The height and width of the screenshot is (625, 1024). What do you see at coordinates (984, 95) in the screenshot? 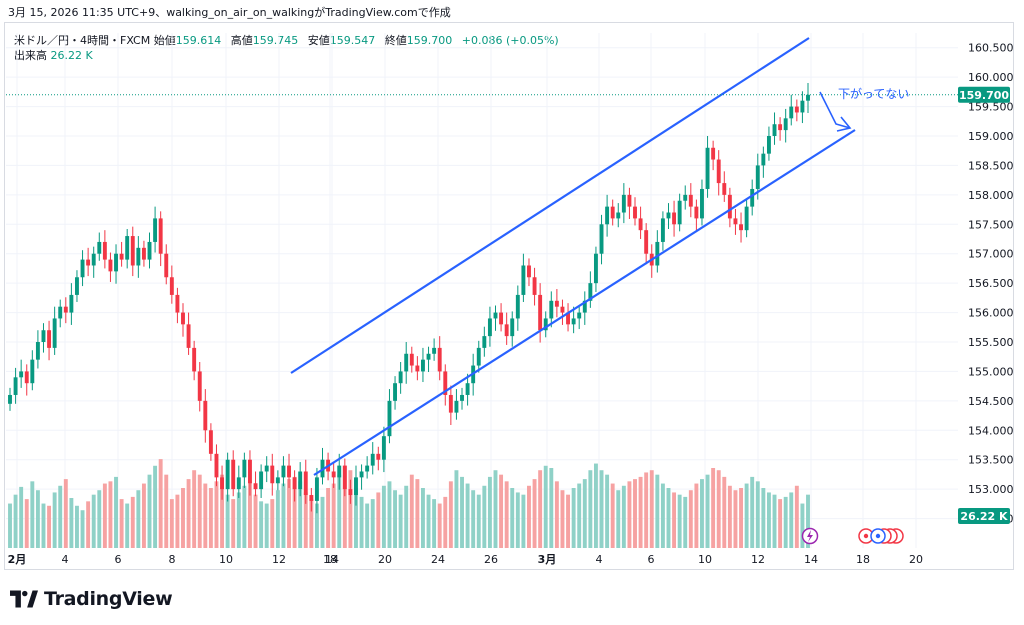
I see `price-badge-text: 159.700` at bounding box center [984, 95].